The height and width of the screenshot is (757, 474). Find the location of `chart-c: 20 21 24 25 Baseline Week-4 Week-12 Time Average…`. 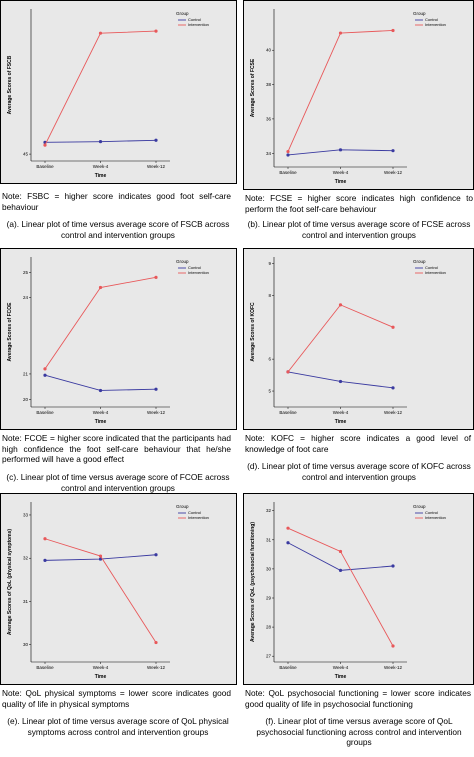

chart-c: 20 21 24 25 Baseline Week-4 Week-12 Time Average… is located at coordinates (118, 339).